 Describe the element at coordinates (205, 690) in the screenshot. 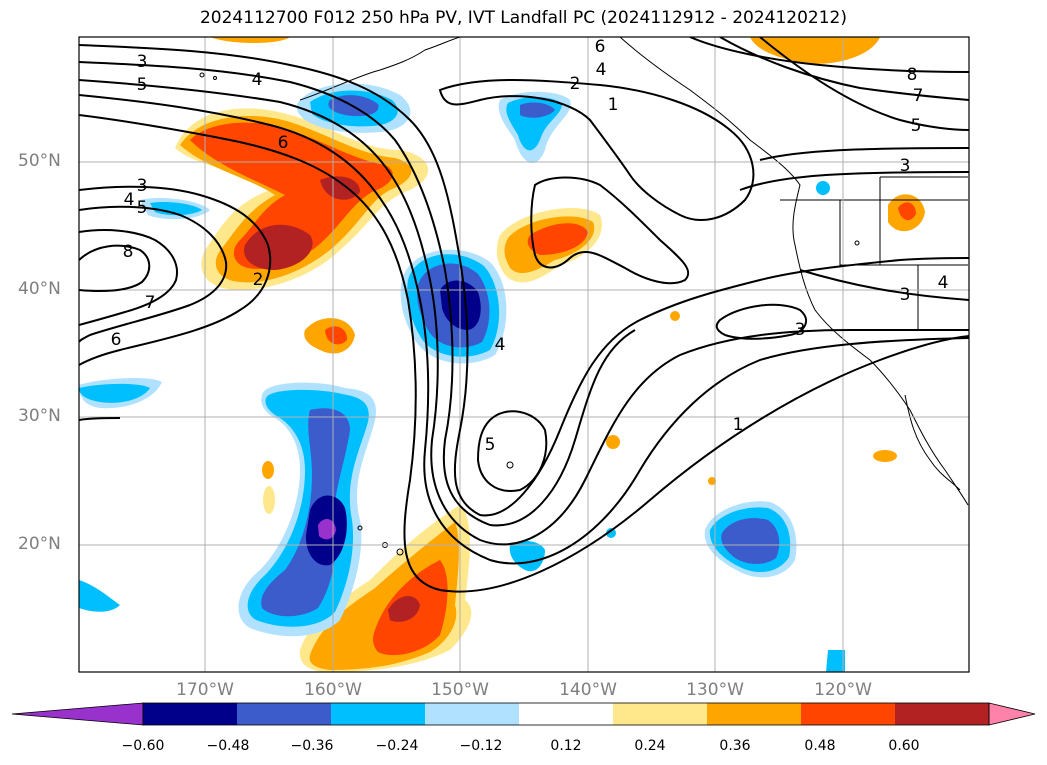

I see `lon-label: 170°W` at that location.